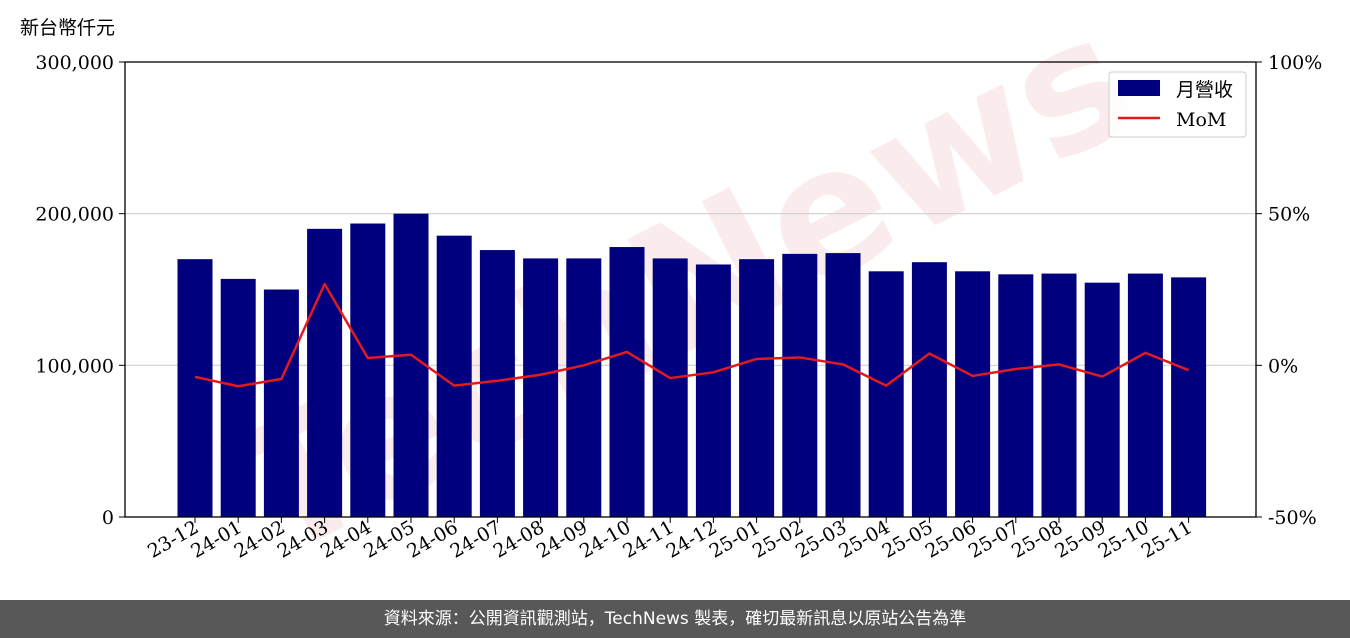 The height and width of the screenshot is (638, 1350). What do you see at coordinates (1139, 88) in the screenshot?
I see `legend-bar-swatch` at bounding box center [1139, 88].